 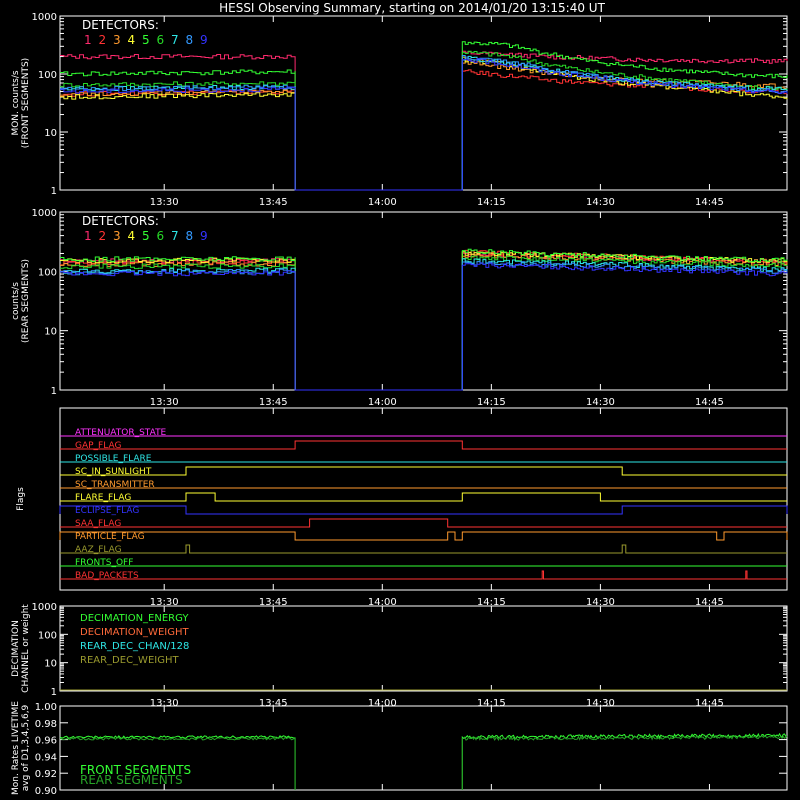 I want to click on y-tick-label: 1.00, so click(x=46, y=707).